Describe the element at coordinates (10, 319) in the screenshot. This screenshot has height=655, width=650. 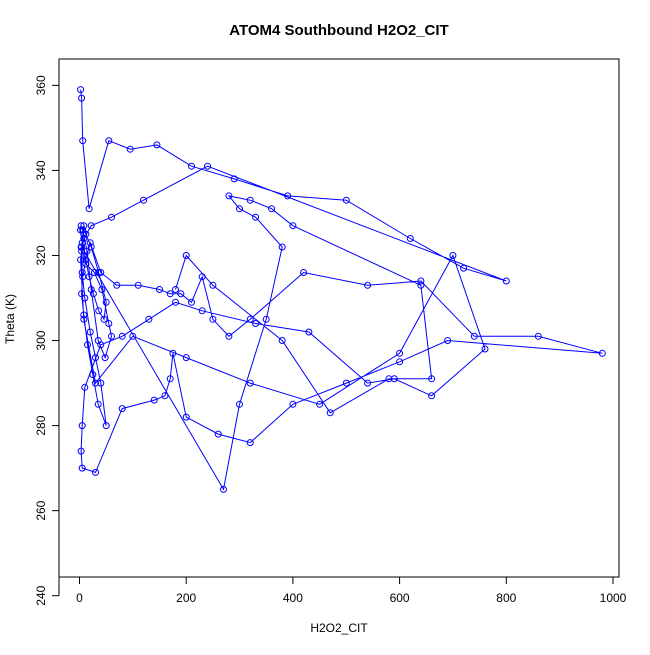
I see `y-axis-label: Theta (K)` at that location.